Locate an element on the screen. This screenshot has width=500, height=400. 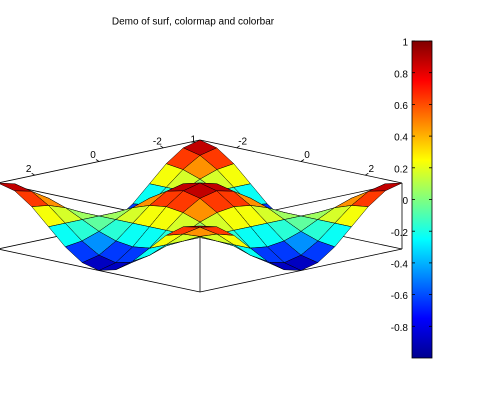
y-tick-label: 0 is located at coordinates (93, 155).